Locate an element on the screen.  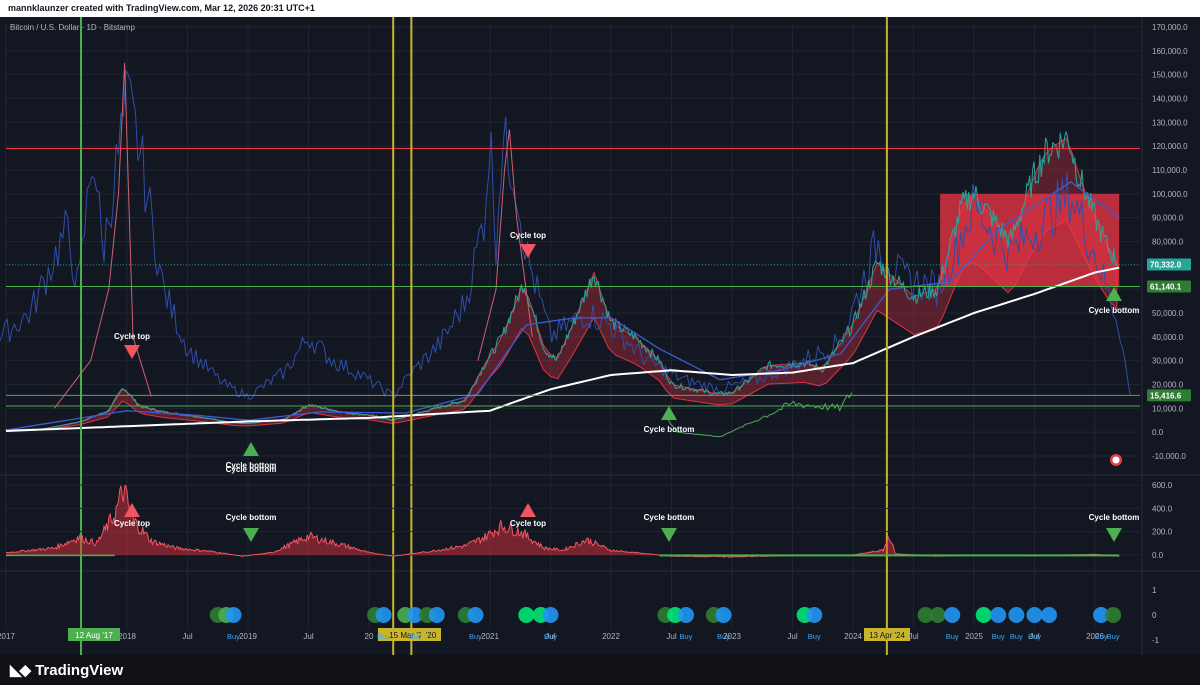
y-tick-label: 50,000.0 is located at coordinates (1168, 313).